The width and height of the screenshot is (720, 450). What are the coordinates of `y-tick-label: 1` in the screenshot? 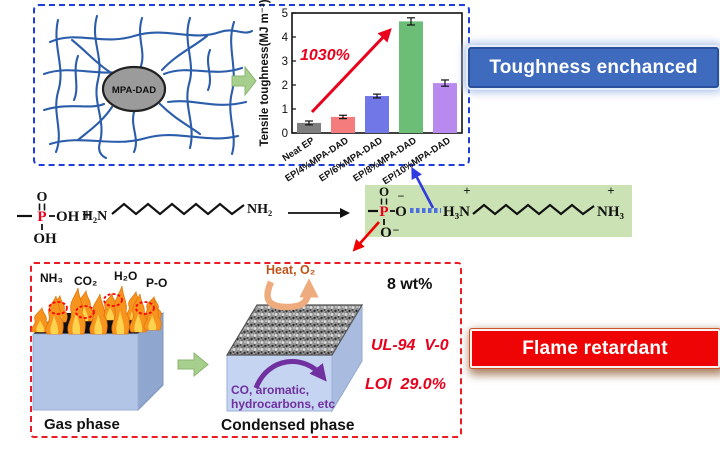 It's located at (285, 110).